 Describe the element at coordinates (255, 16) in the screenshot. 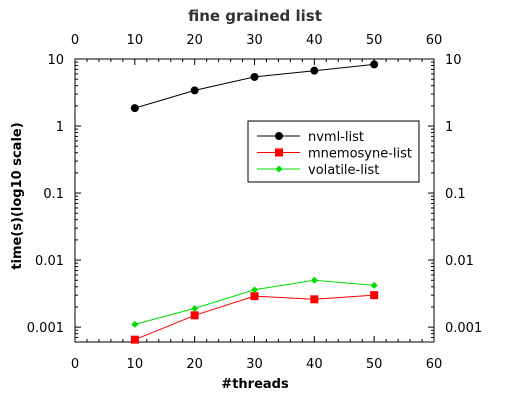

I see `chart-title: fine grained list` at that location.